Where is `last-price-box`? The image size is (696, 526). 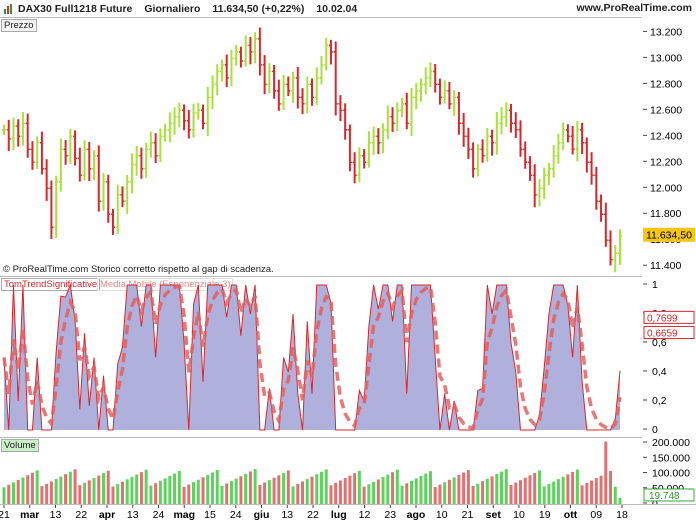
last-price-box is located at coordinates (669, 234).